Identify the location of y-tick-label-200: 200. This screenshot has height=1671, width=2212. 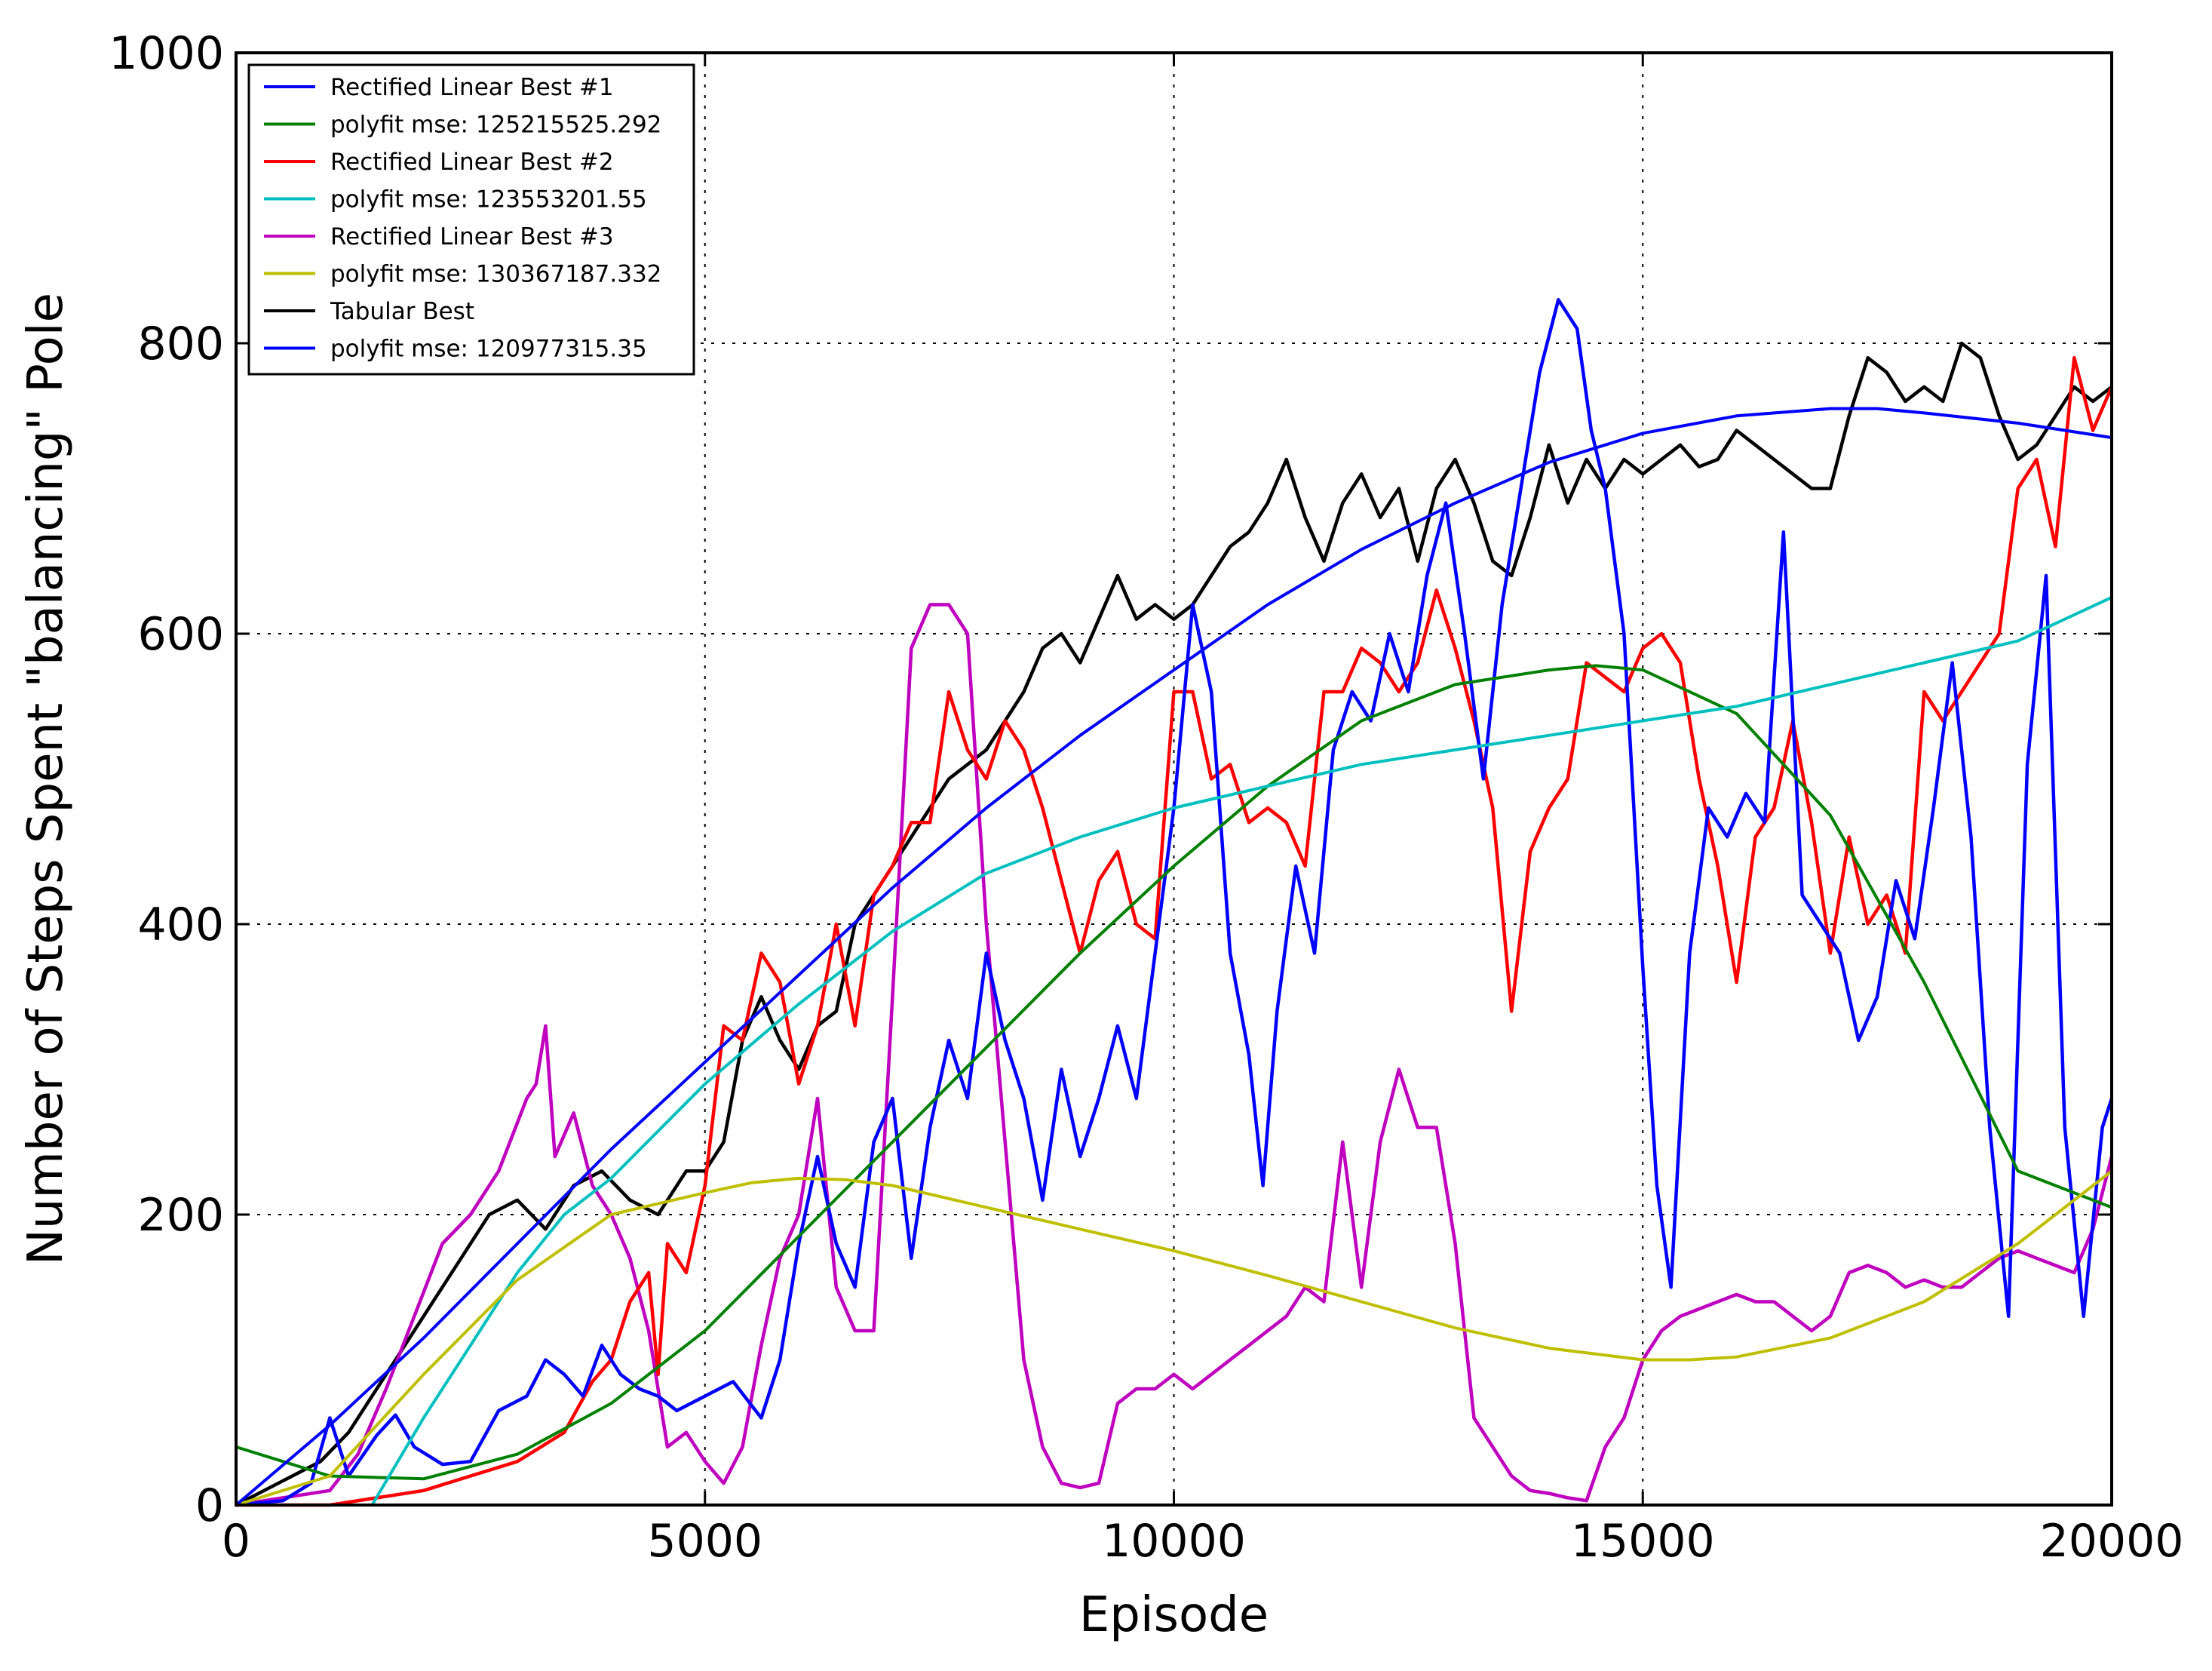
(180, 1215).